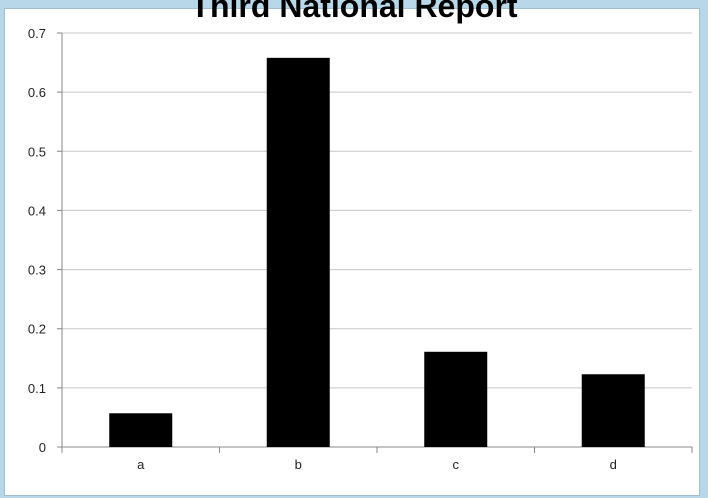  What do you see at coordinates (37, 151) in the screenshot?
I see `y-tick-label: 0.5` at bounding box center [37, 151].